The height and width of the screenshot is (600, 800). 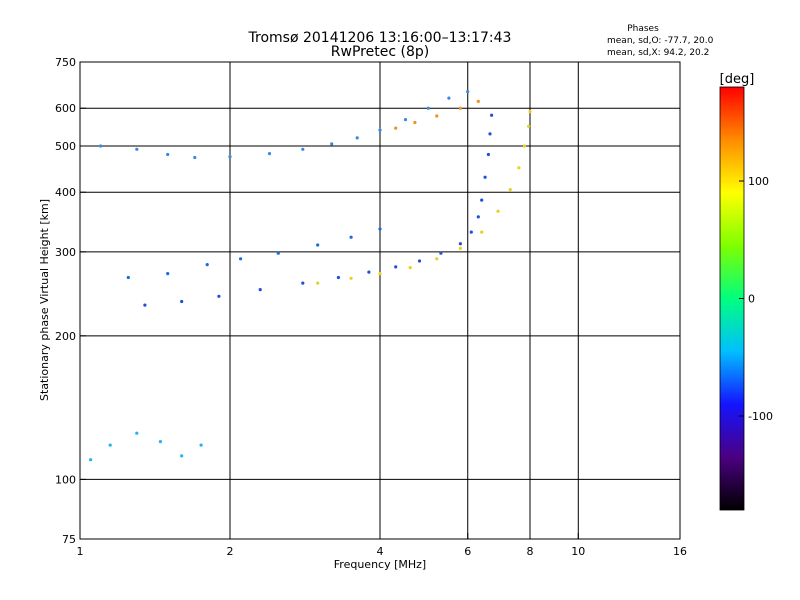 What do you see at coordinates (467, 551) in the screenshot?
I see `x-tick-label: 6` at bounding box center [467, 551].